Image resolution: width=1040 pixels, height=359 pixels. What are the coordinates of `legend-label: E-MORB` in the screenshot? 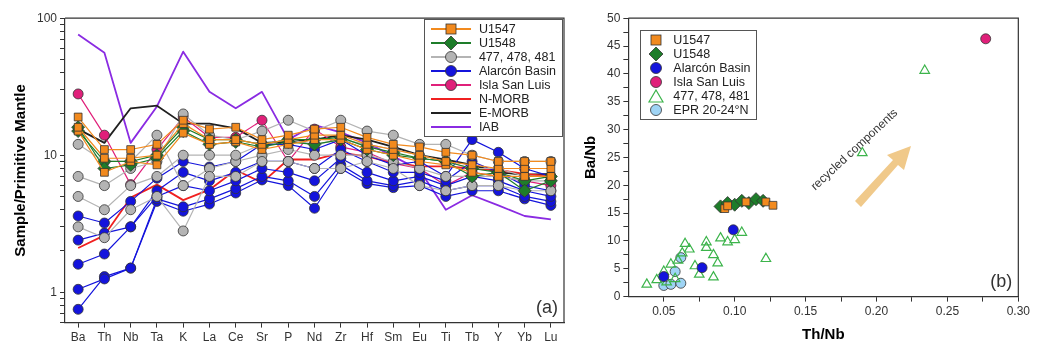 It's located at (503, 113).